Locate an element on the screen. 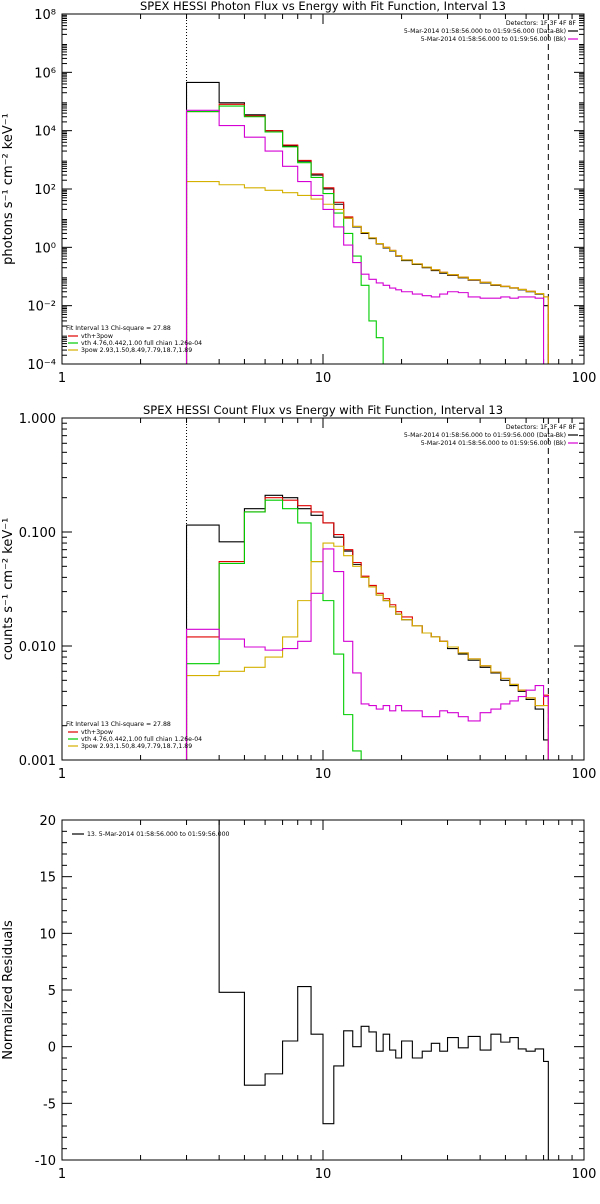  y-tick-label: 0.100 is located at coordinates (37, 533).